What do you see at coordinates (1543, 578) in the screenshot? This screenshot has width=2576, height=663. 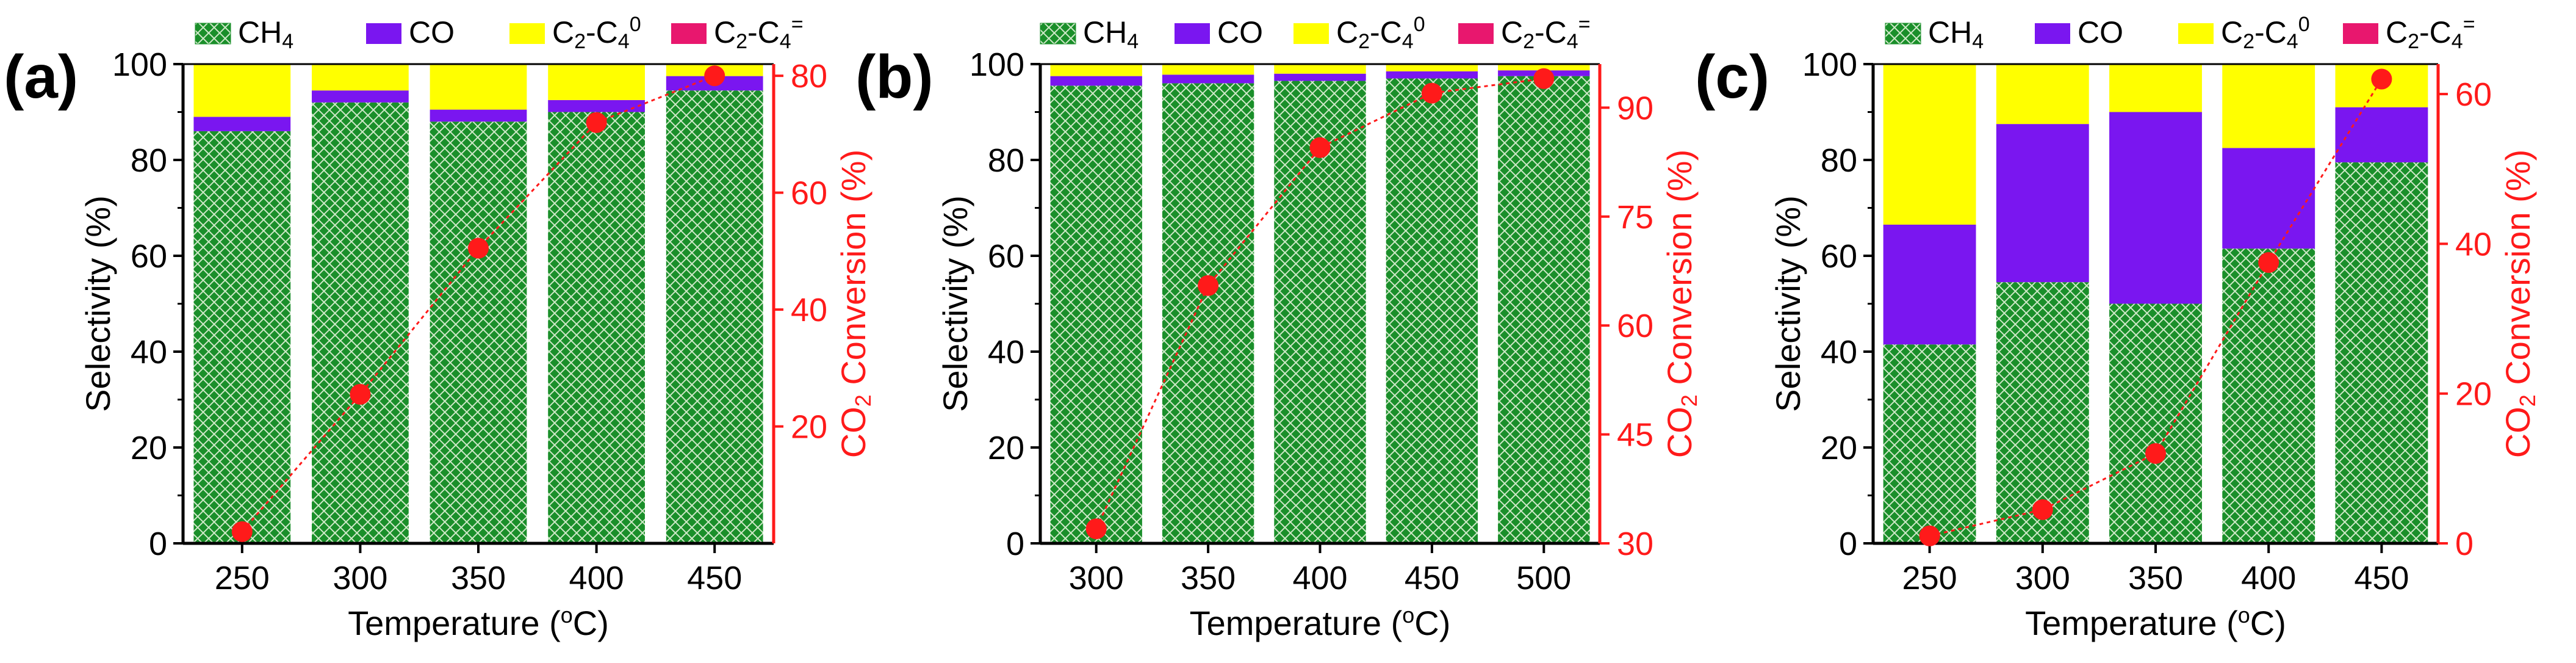 I see `x-tick-label: 500` at bounding box center [1543, 578].